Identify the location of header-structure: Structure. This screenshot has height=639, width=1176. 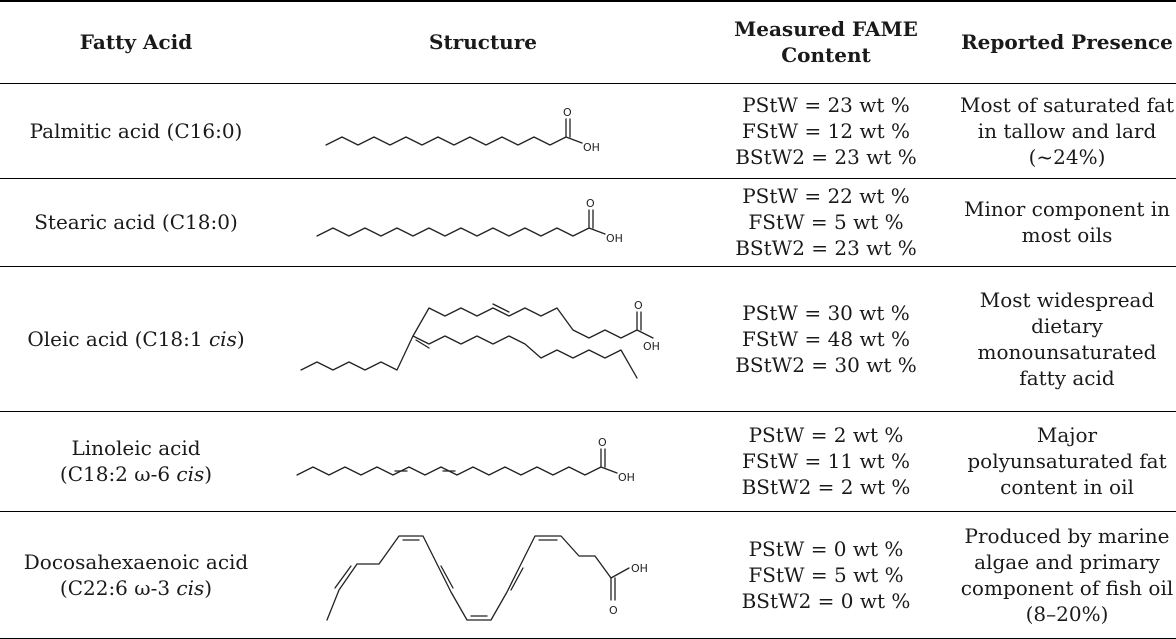
(483, 42).